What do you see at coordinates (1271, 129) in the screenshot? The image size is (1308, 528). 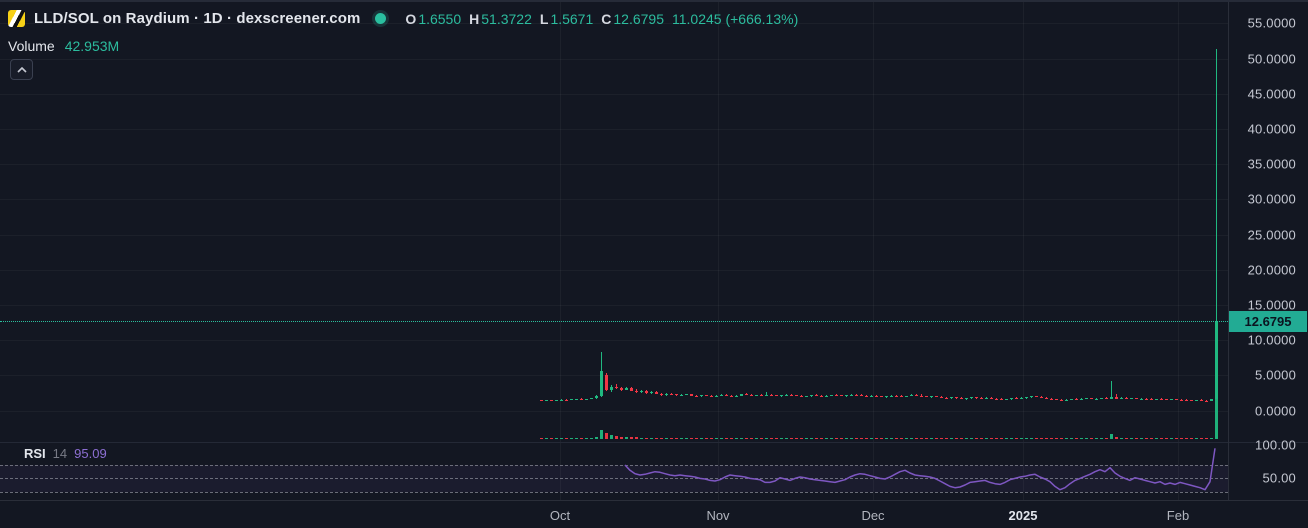 I see `price-axis-label: 40.0000` at bounding box center [1271, 129].